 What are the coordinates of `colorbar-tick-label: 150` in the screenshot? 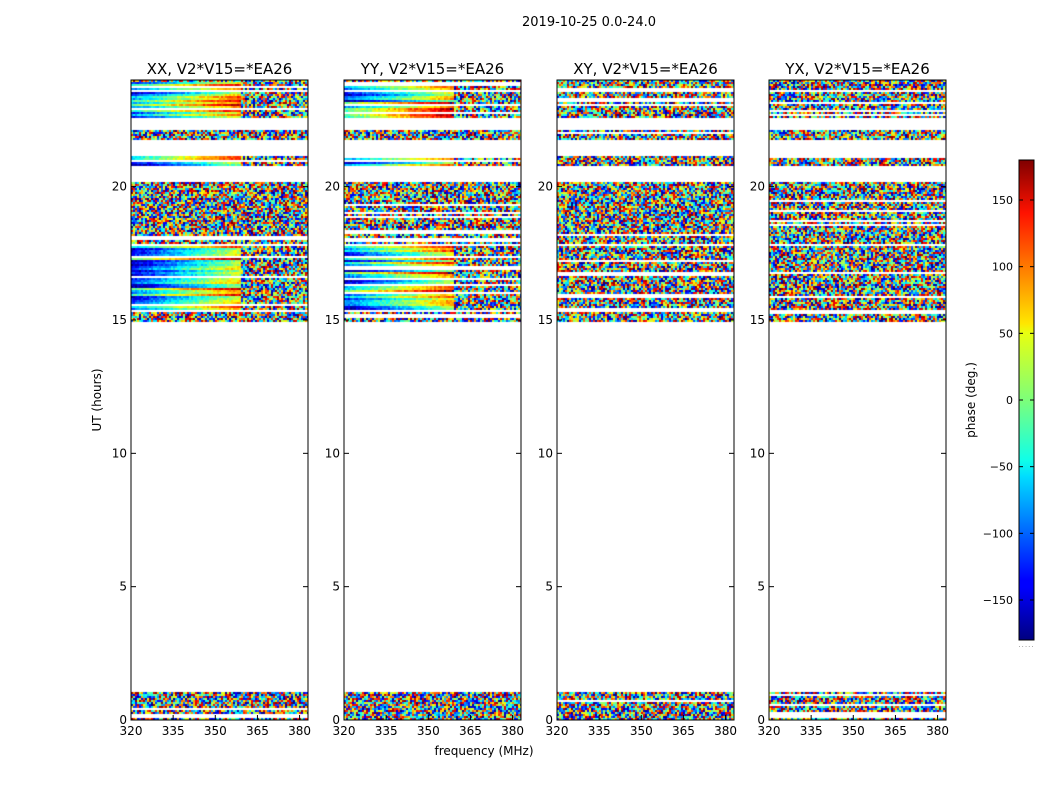 It's located at (1002, 200).